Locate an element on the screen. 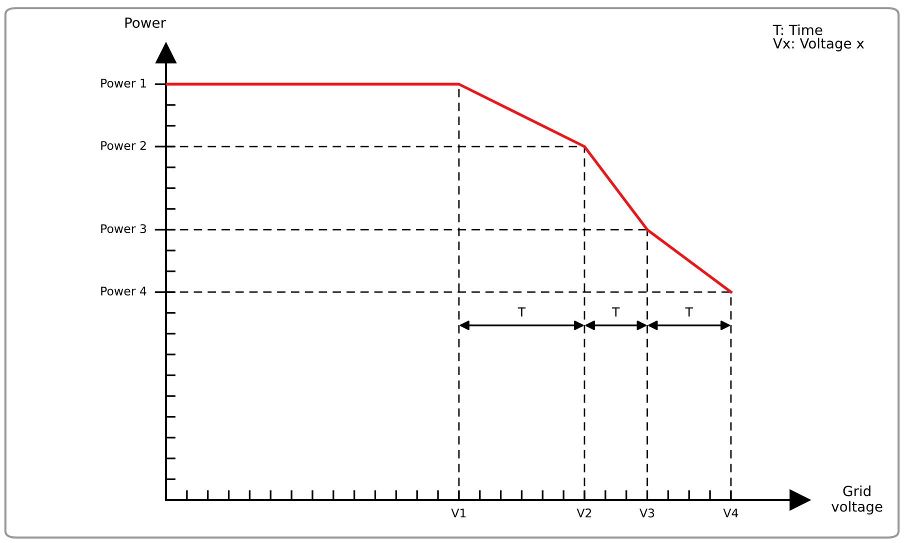  ref-line-label: Power 4 is located at coordinates (123, 291).